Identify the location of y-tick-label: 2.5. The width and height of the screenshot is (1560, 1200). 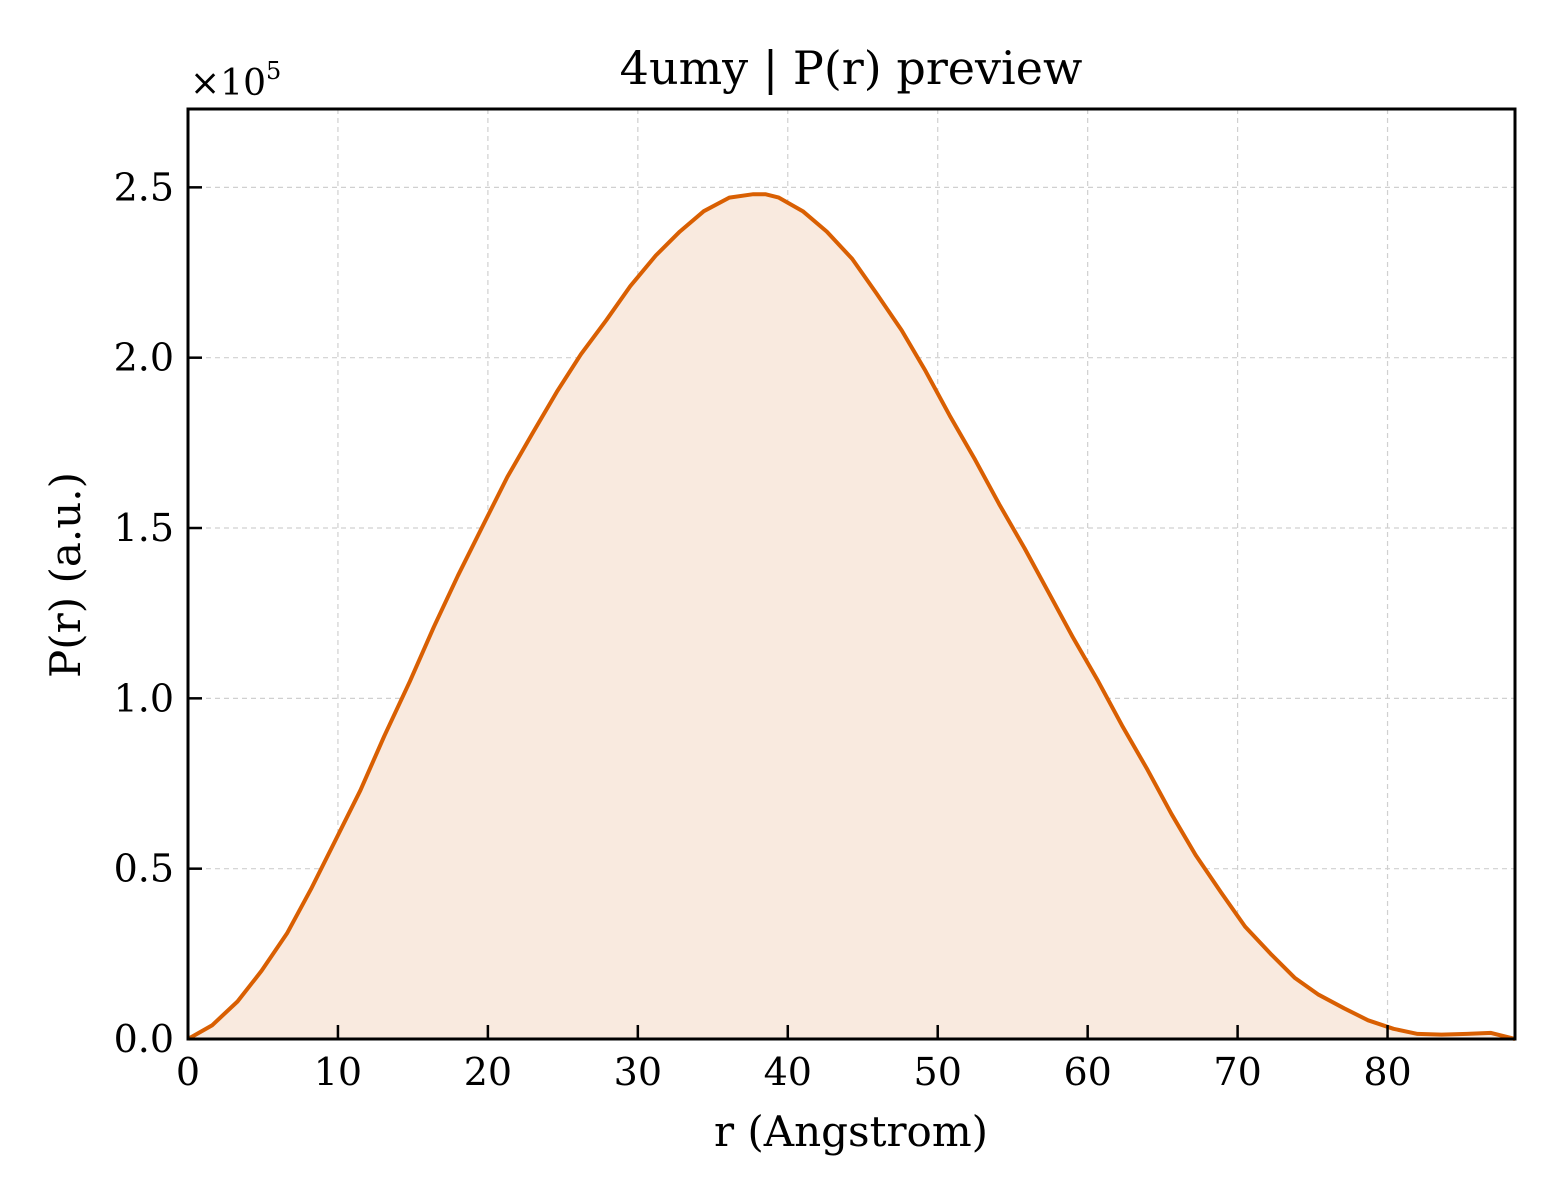
(144, 187).